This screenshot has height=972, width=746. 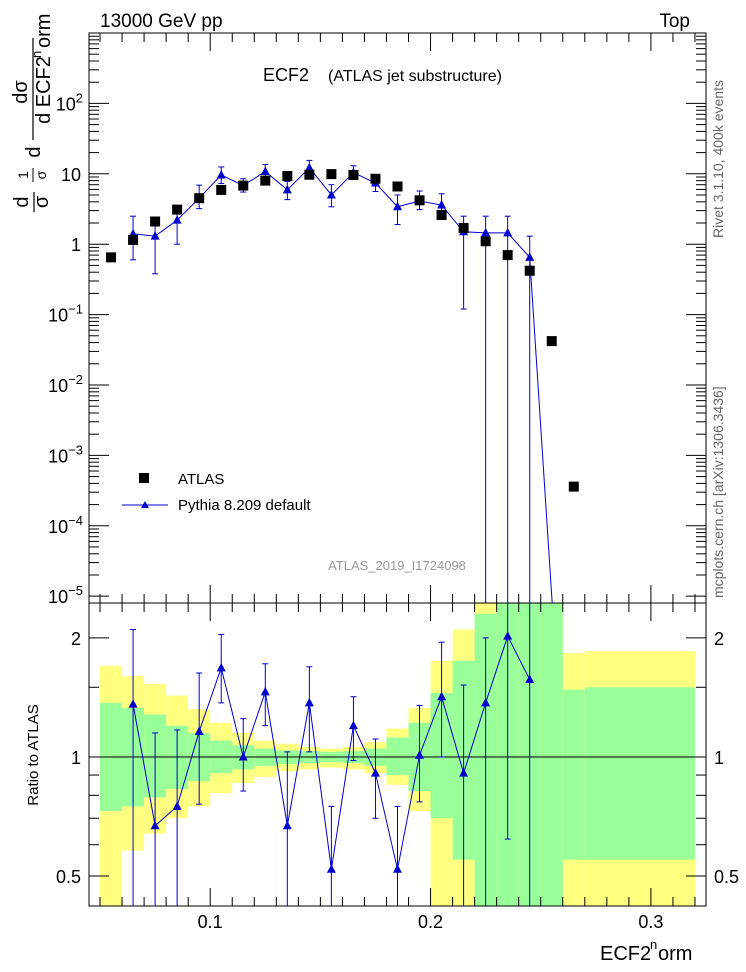 I want to click on x-axis-label: ECF2 n orm, so click(x=646, y=951).